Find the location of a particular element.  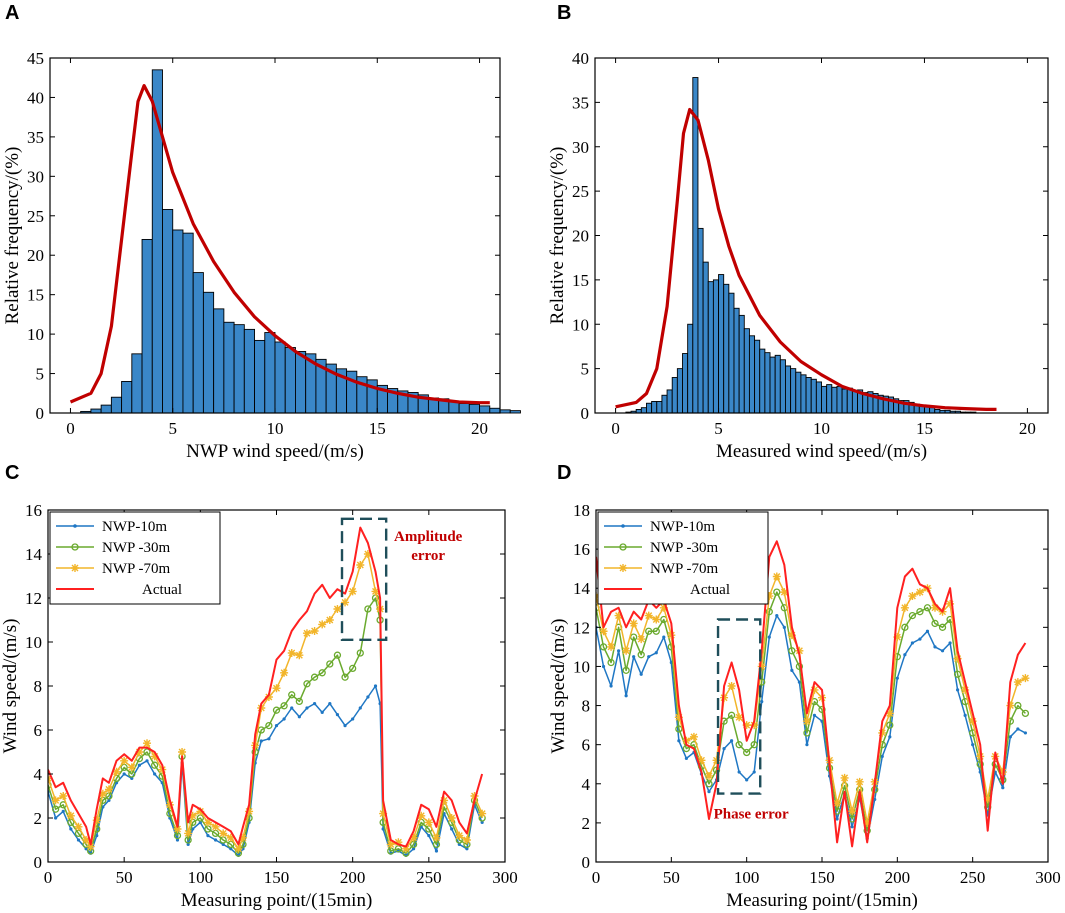

x-tick-label: 100 is located at coordinates (201, 877).